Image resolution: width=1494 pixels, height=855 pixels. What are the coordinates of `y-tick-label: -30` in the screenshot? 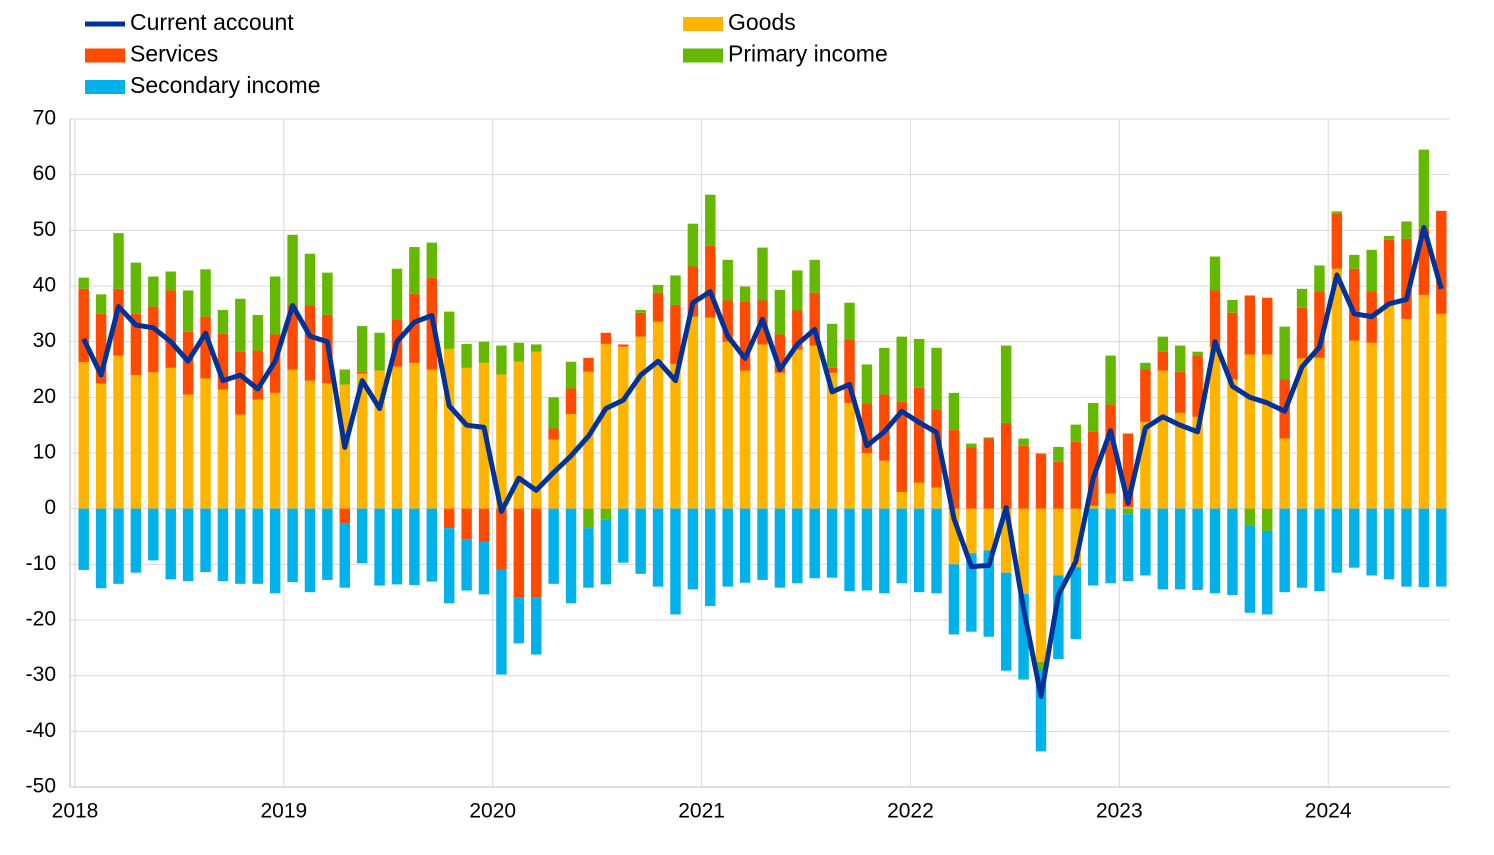 It's located at (41, 674).